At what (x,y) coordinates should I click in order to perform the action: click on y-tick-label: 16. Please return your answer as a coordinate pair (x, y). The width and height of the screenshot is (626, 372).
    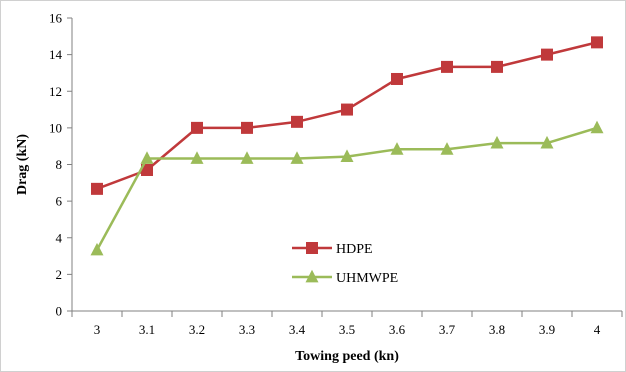
    Looking at the image, I should click on (56, 18).